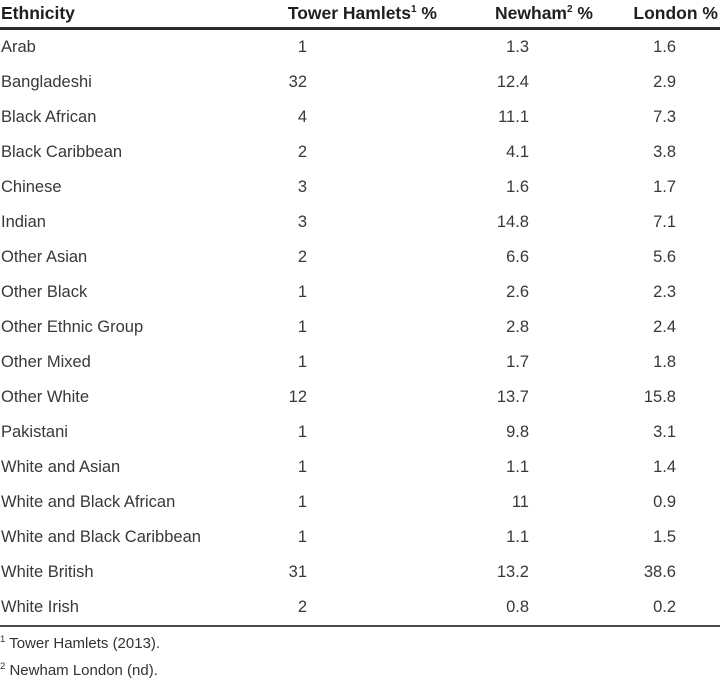  What do you see at coordinates (664, 82) in the screenshot?
I see `london-value-cell: 2.9` at bounding box center [664, 82].